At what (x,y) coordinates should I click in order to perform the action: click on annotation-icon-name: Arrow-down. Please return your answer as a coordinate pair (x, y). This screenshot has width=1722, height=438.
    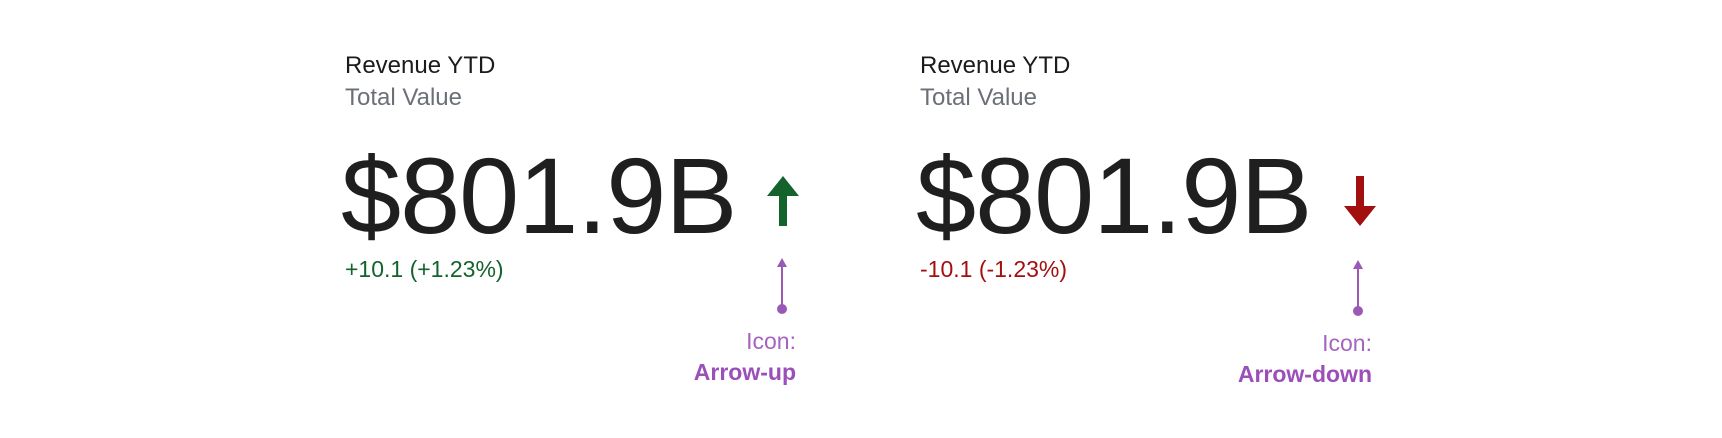
    Looking at the image, I should click on (1304, 374).